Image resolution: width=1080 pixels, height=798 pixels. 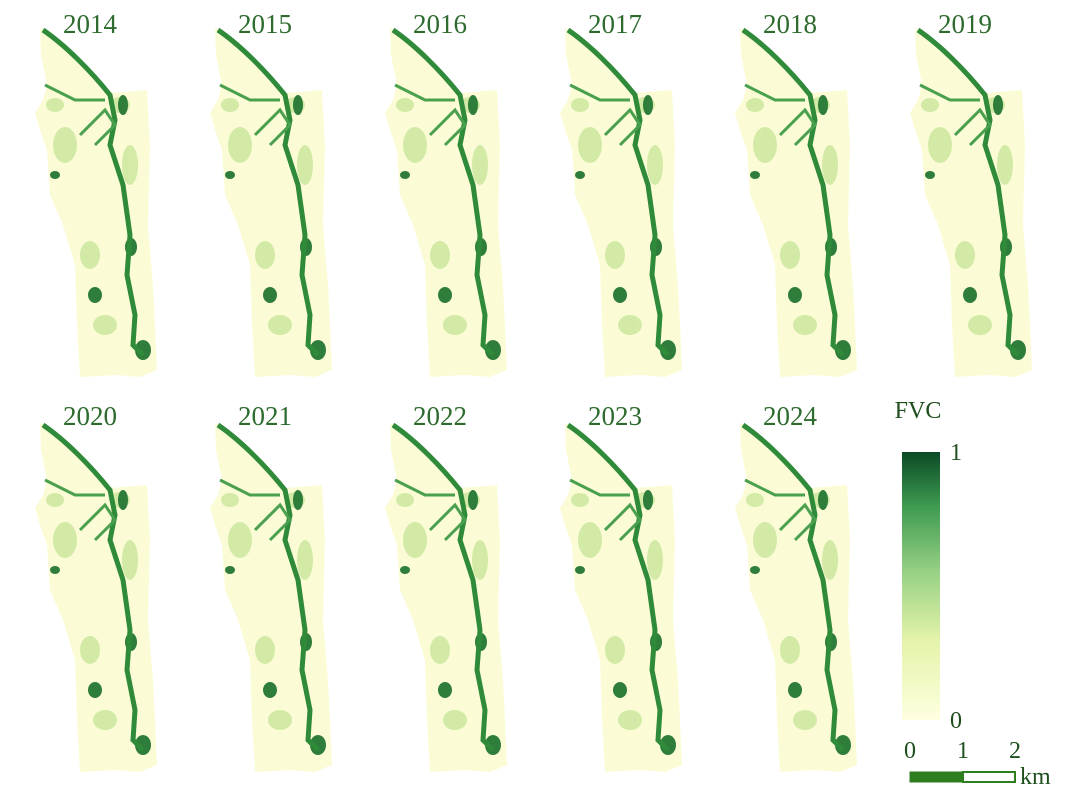 I want to click on map-panel: 2014, so click(x=96, y=193).